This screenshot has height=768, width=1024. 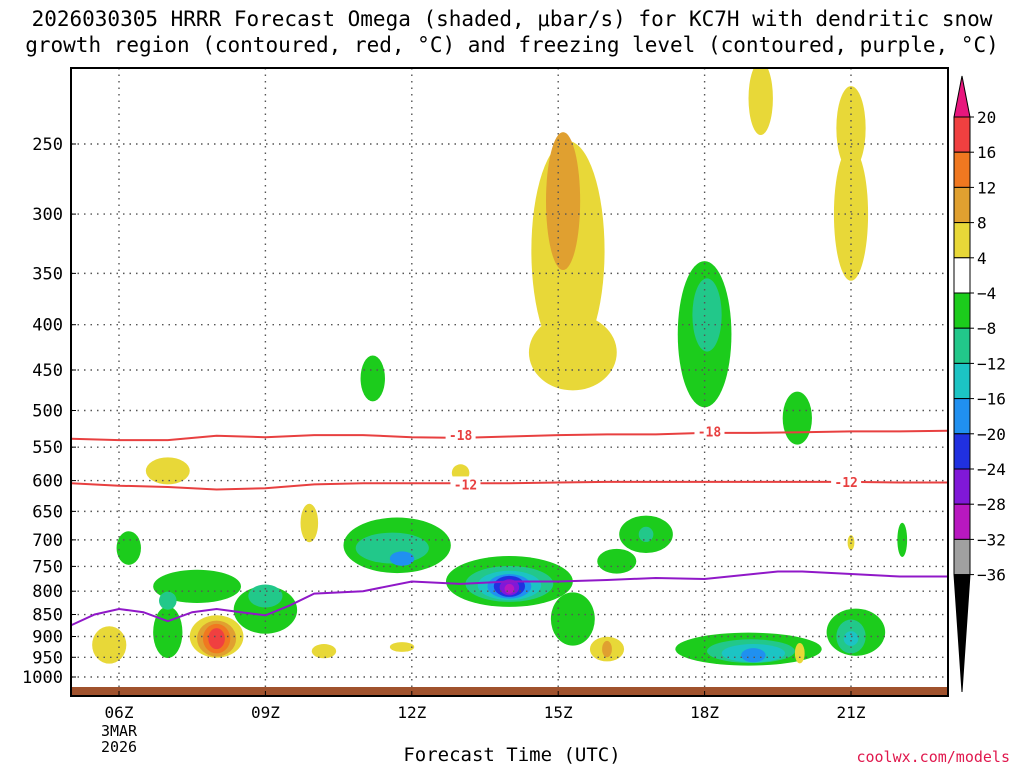 What do you see at coordinates (47, 448) in the screenshot?
I see `y-tick-label-550: 550` at bounding box center [47, 448].